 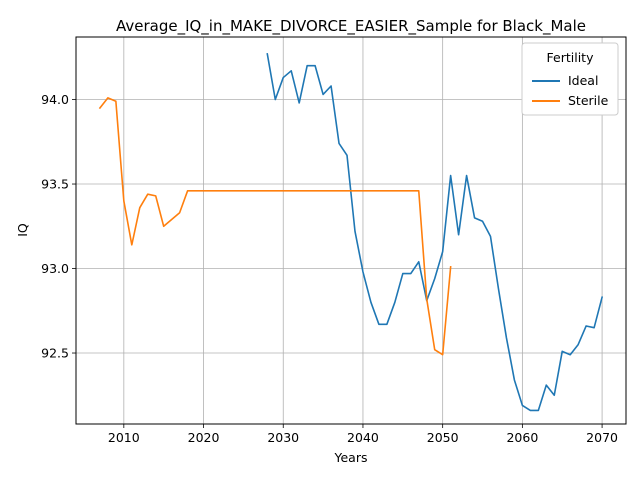 I want to click on y-tick-label: 92.5, so click(x=55, y=353).